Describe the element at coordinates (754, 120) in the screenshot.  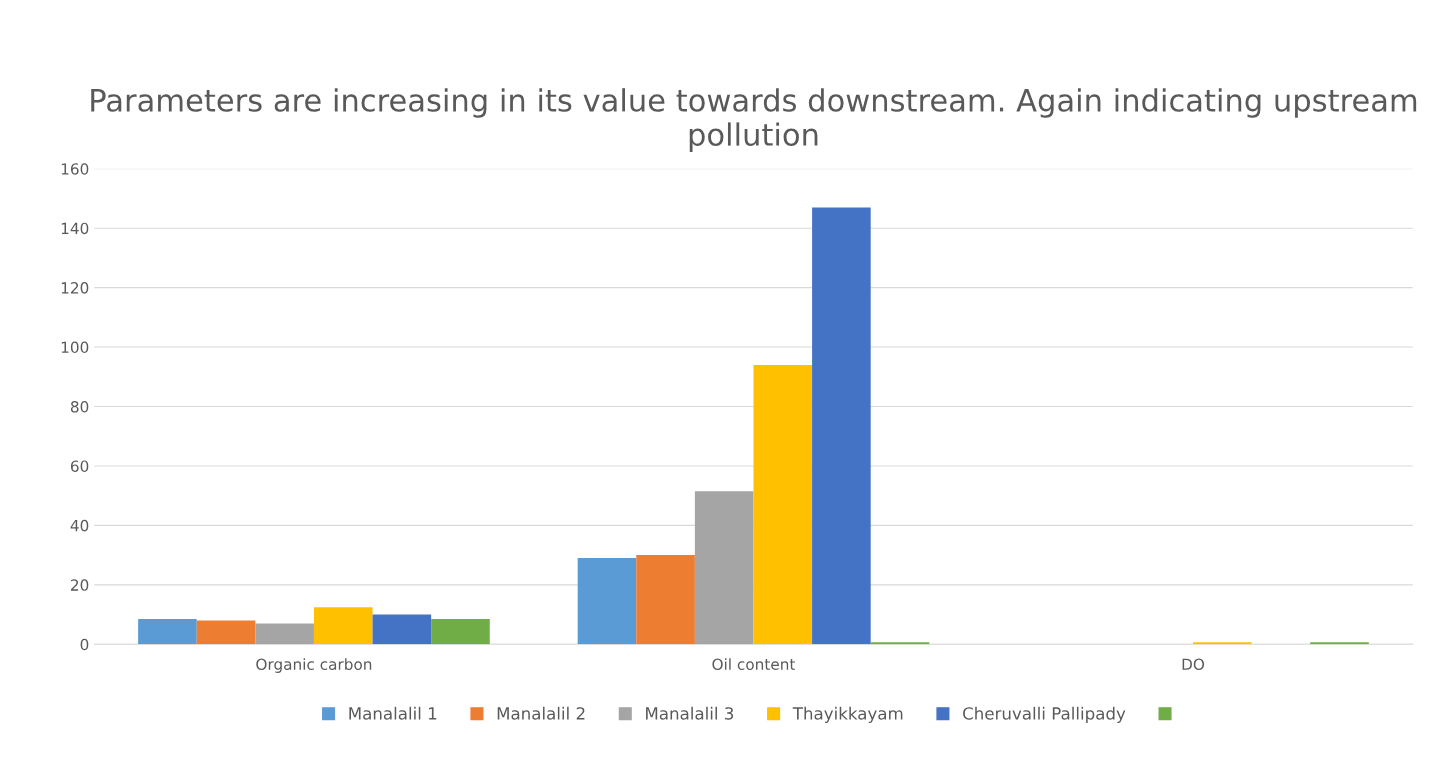
I see `chart-title: Parameters are increasing in its value towards downstream. Again indicating upstream pollution` at that location.